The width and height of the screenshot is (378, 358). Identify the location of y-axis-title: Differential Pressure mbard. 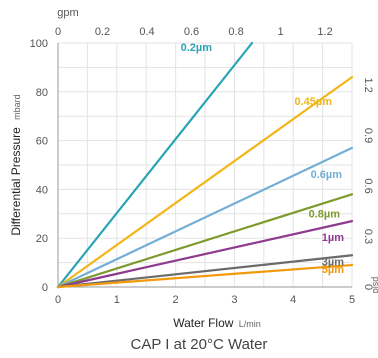
(16, 164).